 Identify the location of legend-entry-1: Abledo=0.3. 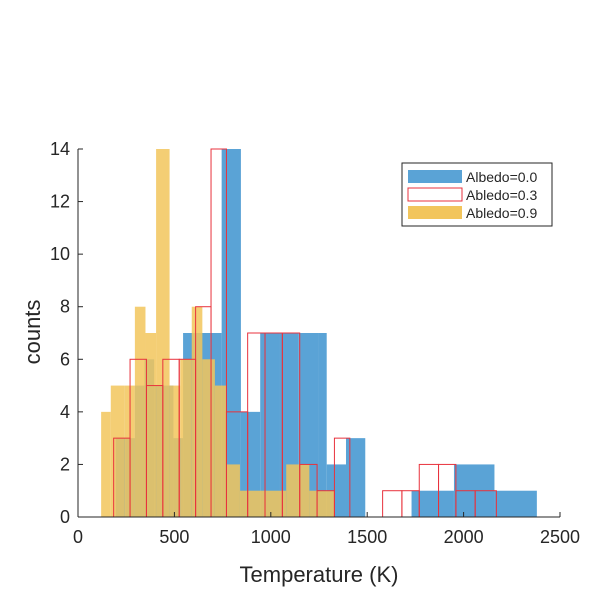
(501, 195).